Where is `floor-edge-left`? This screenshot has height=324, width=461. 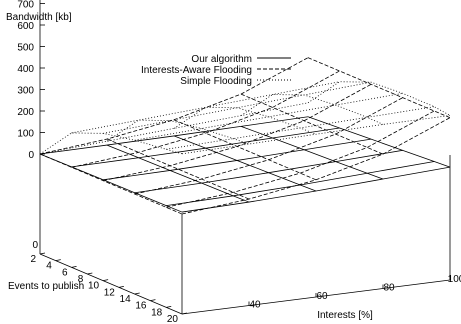 floor-edge-left is located at coordinates (111, 284).